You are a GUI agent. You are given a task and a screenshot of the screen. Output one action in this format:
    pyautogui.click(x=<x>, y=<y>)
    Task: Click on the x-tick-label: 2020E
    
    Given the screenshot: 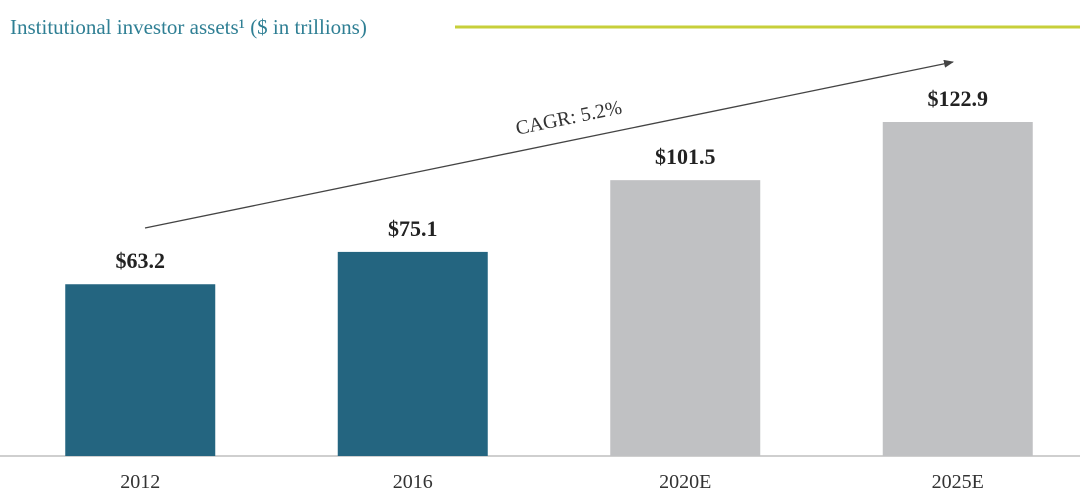 What is the action you would take?
    pyautogui.click(x=685, y=482)
    